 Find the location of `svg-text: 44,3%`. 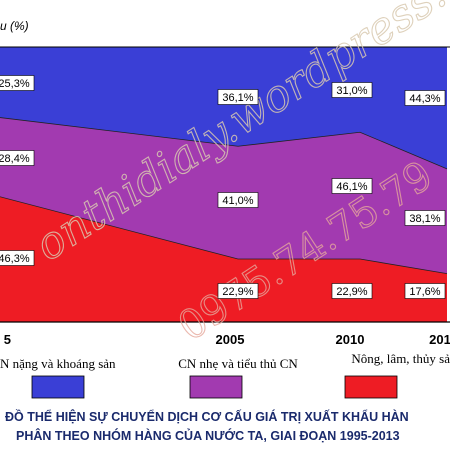

svg-text: 44,3% is located at coordinates (424, 99).